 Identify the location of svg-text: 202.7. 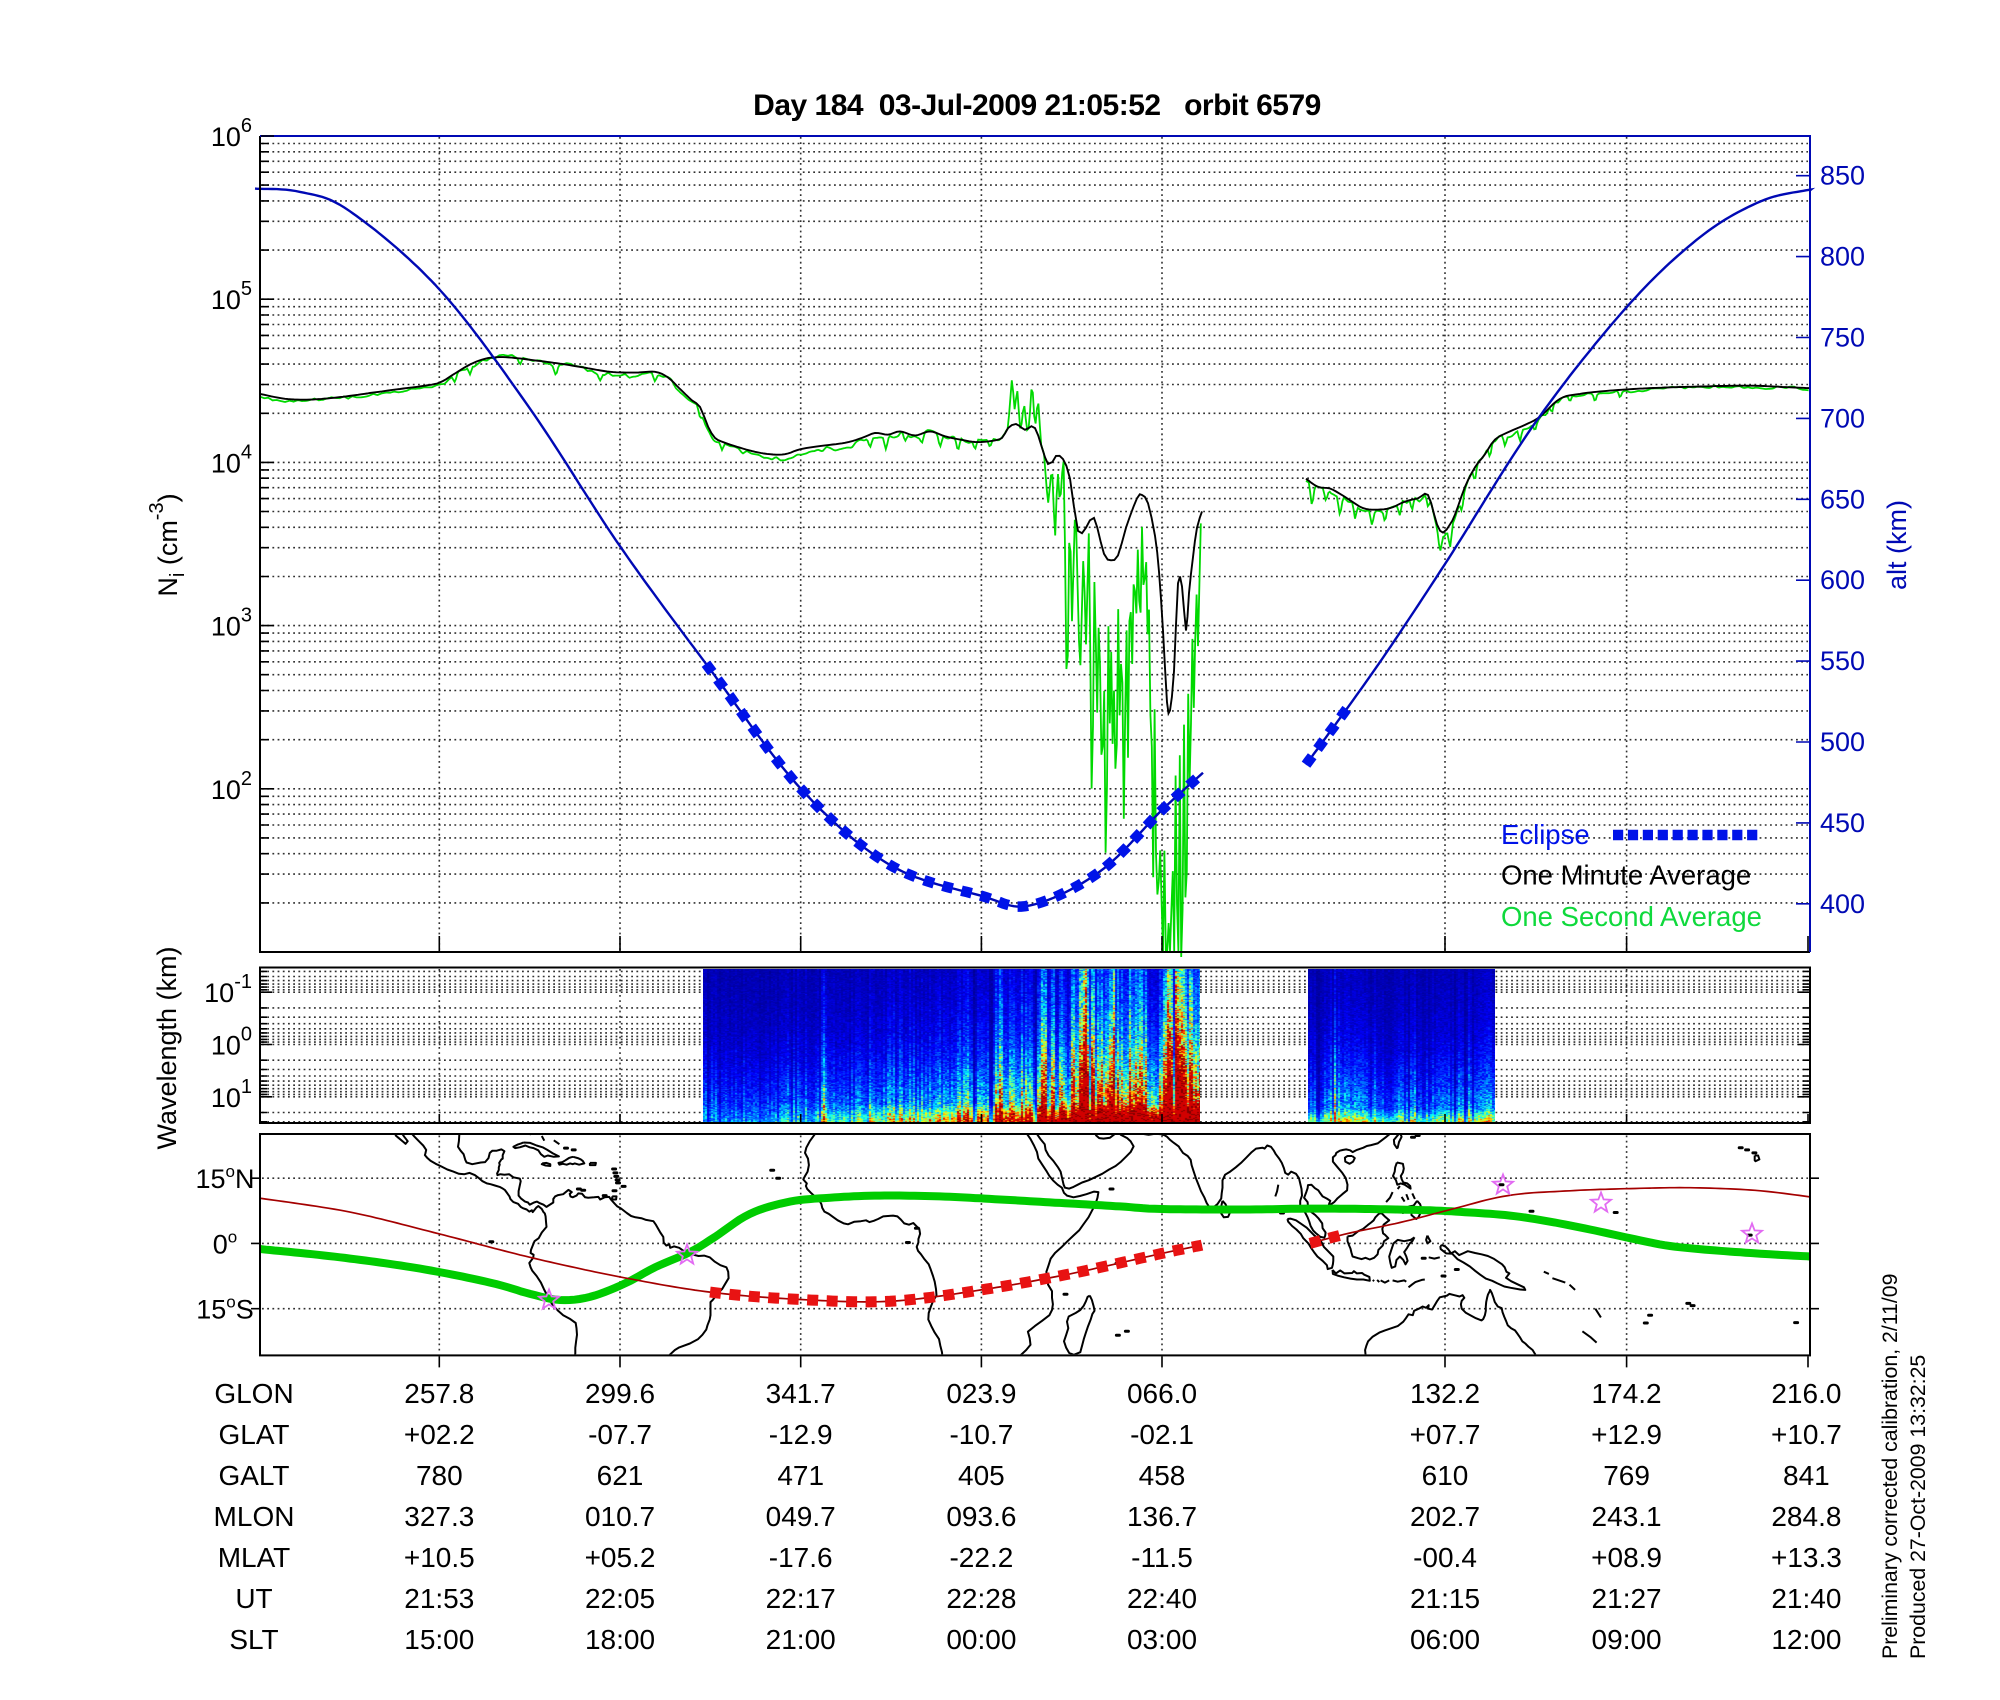
(1445, 1516).